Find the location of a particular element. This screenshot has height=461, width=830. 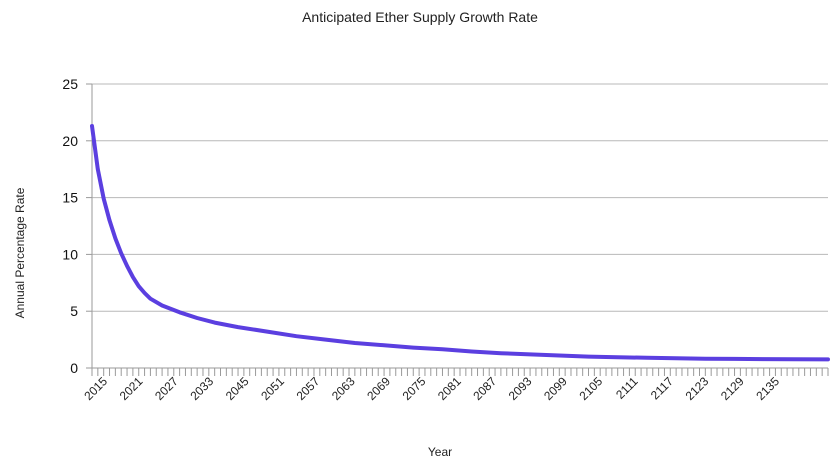

y-tick-label: 20 is located at coordinates (70, 141).